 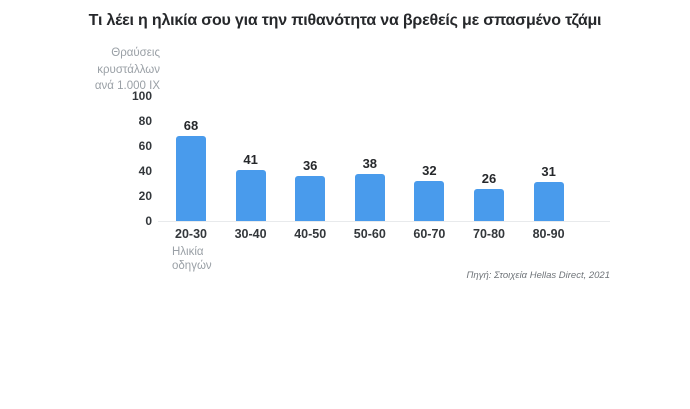 What do you see at coordinates (310, 165) in the screenshot?
I see `bar-value-label: 36` at bounding box center [310, 165].